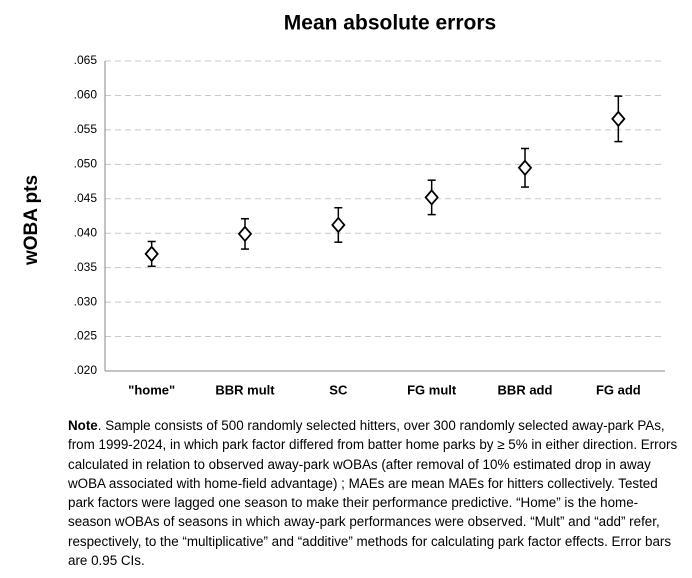  What do you see at coordinates (86, 129) in the screenshot?
I see `y-tick-label: .055` at bounding box center [86, 129].